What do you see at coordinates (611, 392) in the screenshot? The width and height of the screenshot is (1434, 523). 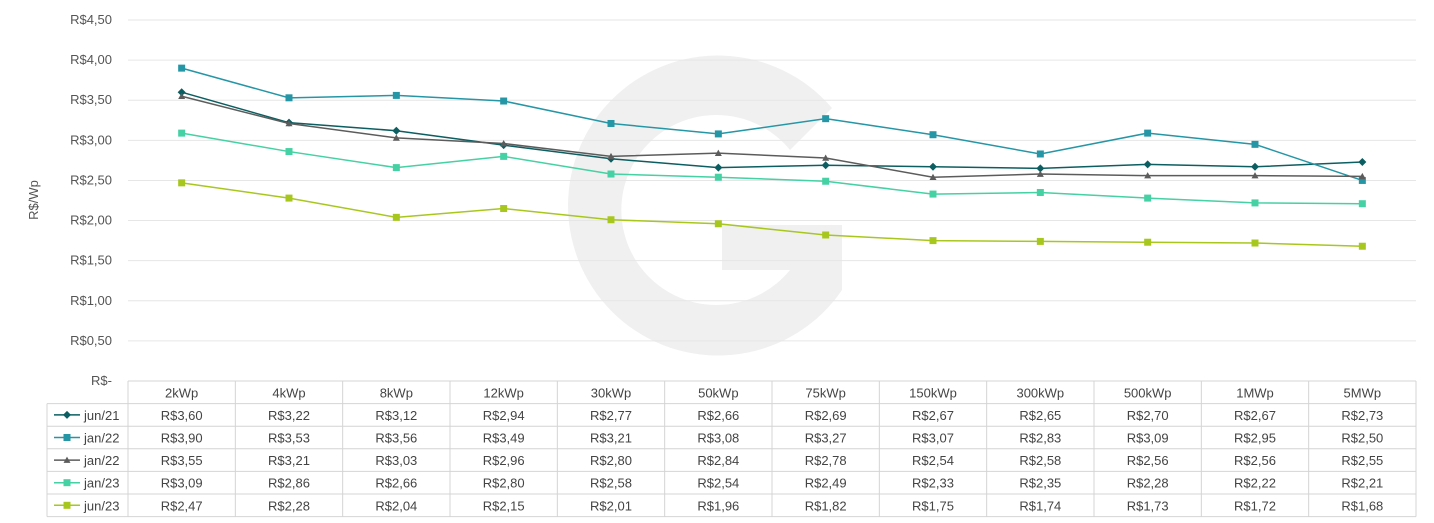 I see `x-tick-label: 30kWp` at bounding box center [611, 392].